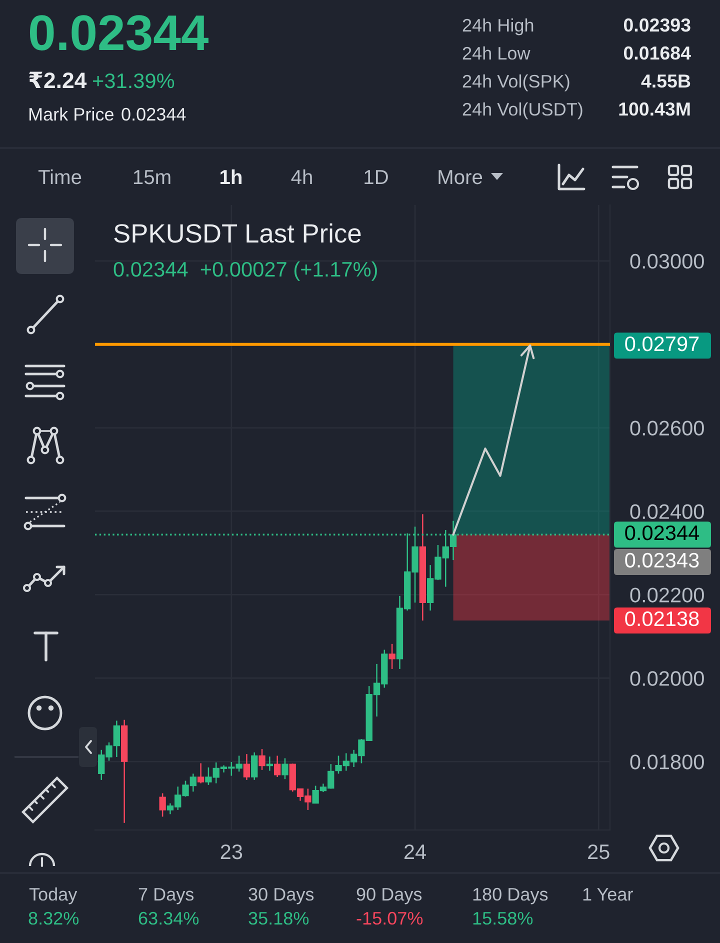 The width and height of the screenshot is (720, 943). I want to click on text: 180 Days, so click(510, 896).